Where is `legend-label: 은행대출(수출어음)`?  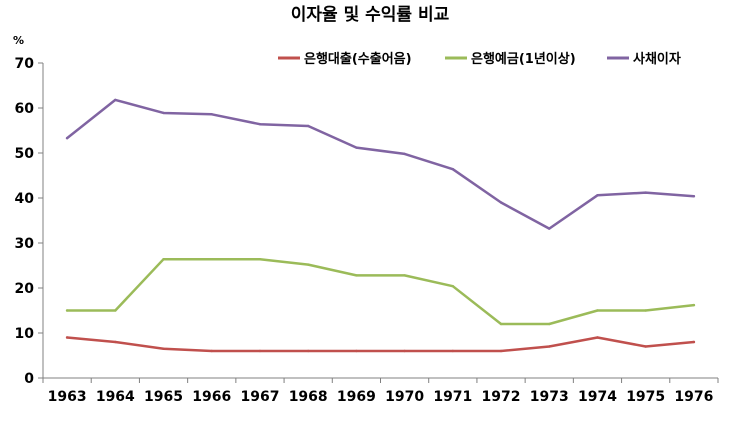
legend-label: 은행대출(수출어음) is located at coordinates (358, 59).